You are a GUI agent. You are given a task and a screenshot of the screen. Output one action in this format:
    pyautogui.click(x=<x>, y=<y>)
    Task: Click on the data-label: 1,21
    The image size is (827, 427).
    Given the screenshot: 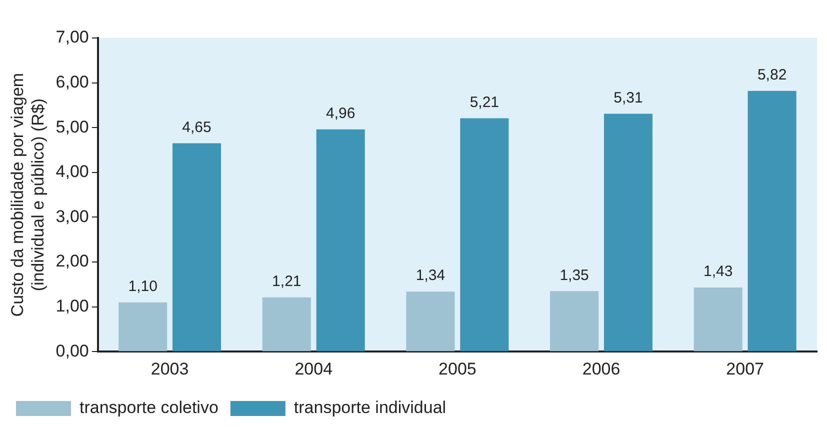 What is the action you would take?
    pyautogui.click(x=287, y=281)
    